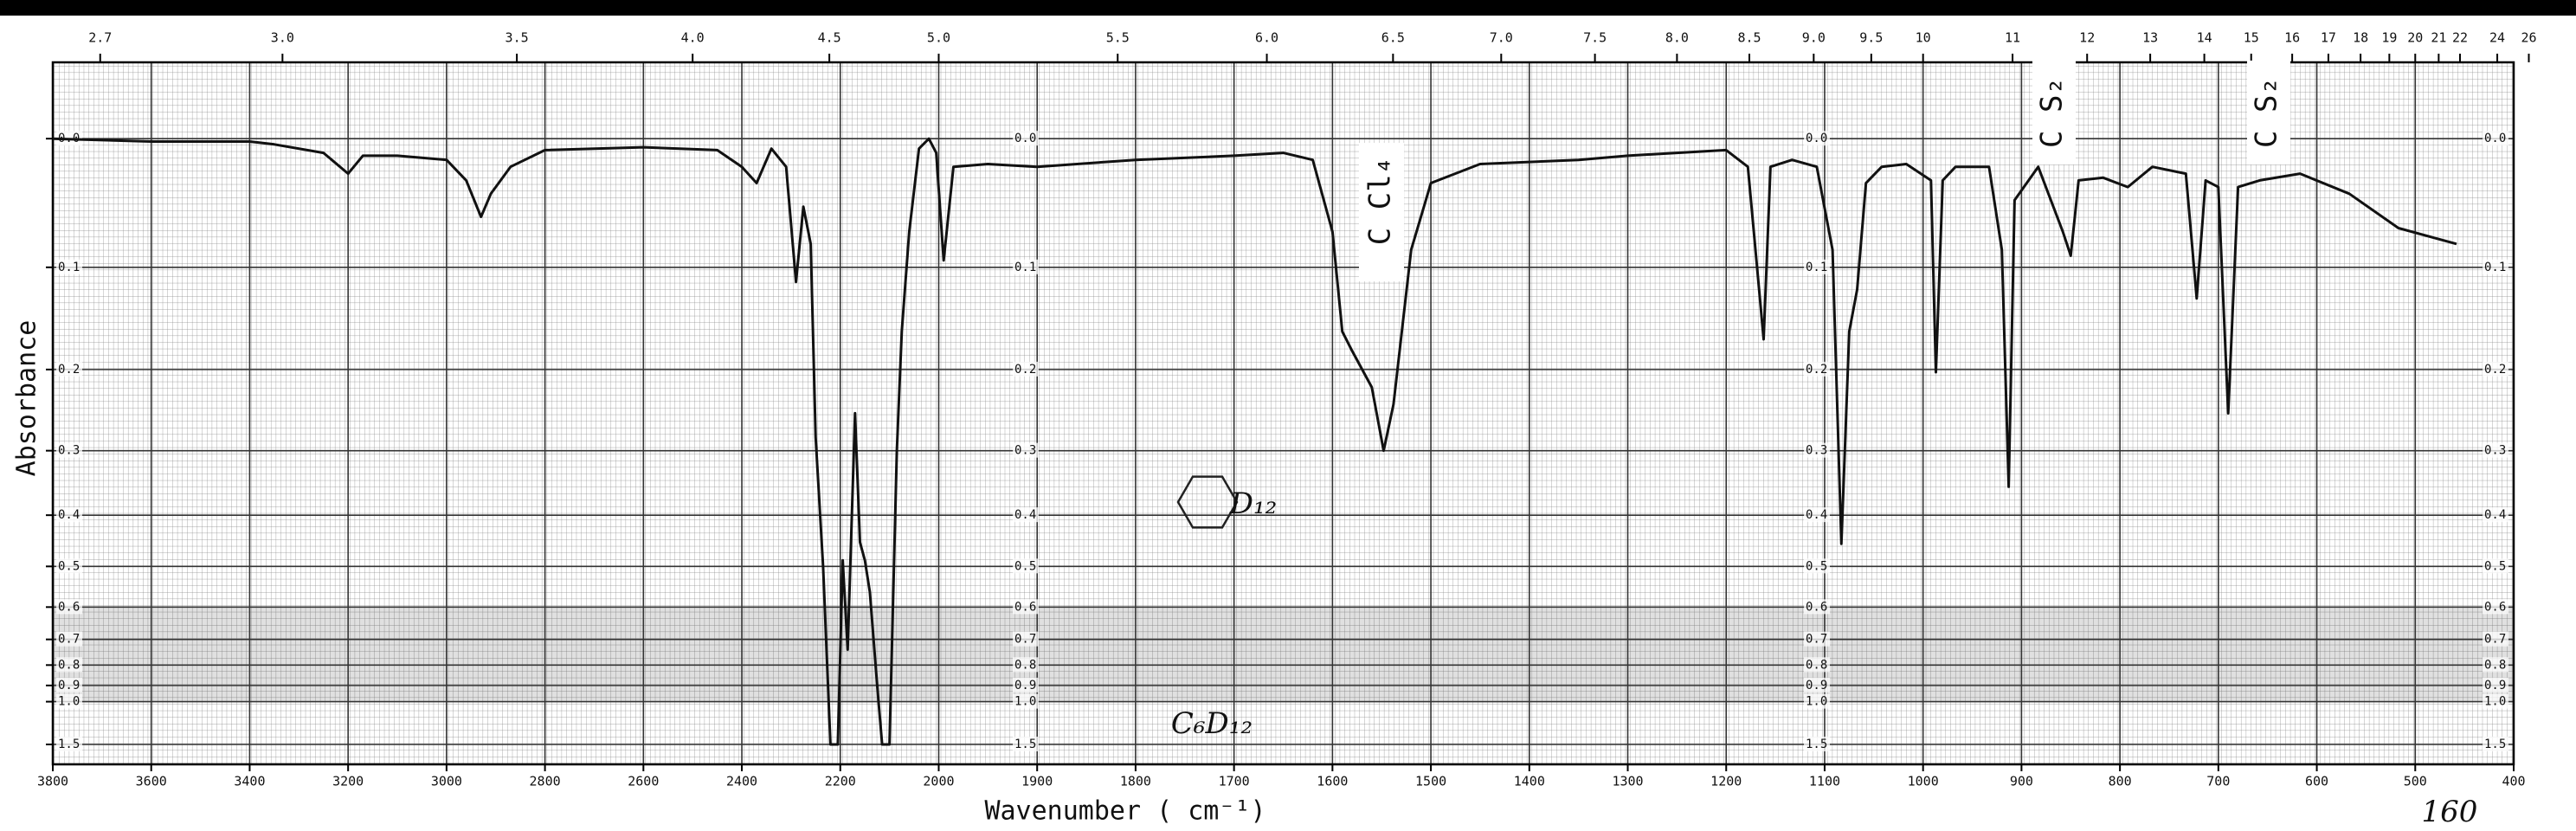 The width and height of the screenshot is (2576, 831). What do you see at coordinates (282, 38) in the screenshot?
I see `x2-tick-label: 3.0` at bounding box center [282, 38].